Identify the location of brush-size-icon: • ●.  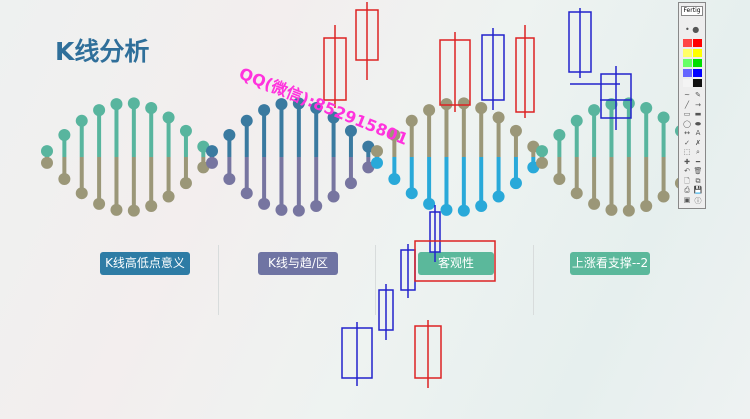
(692, 29).